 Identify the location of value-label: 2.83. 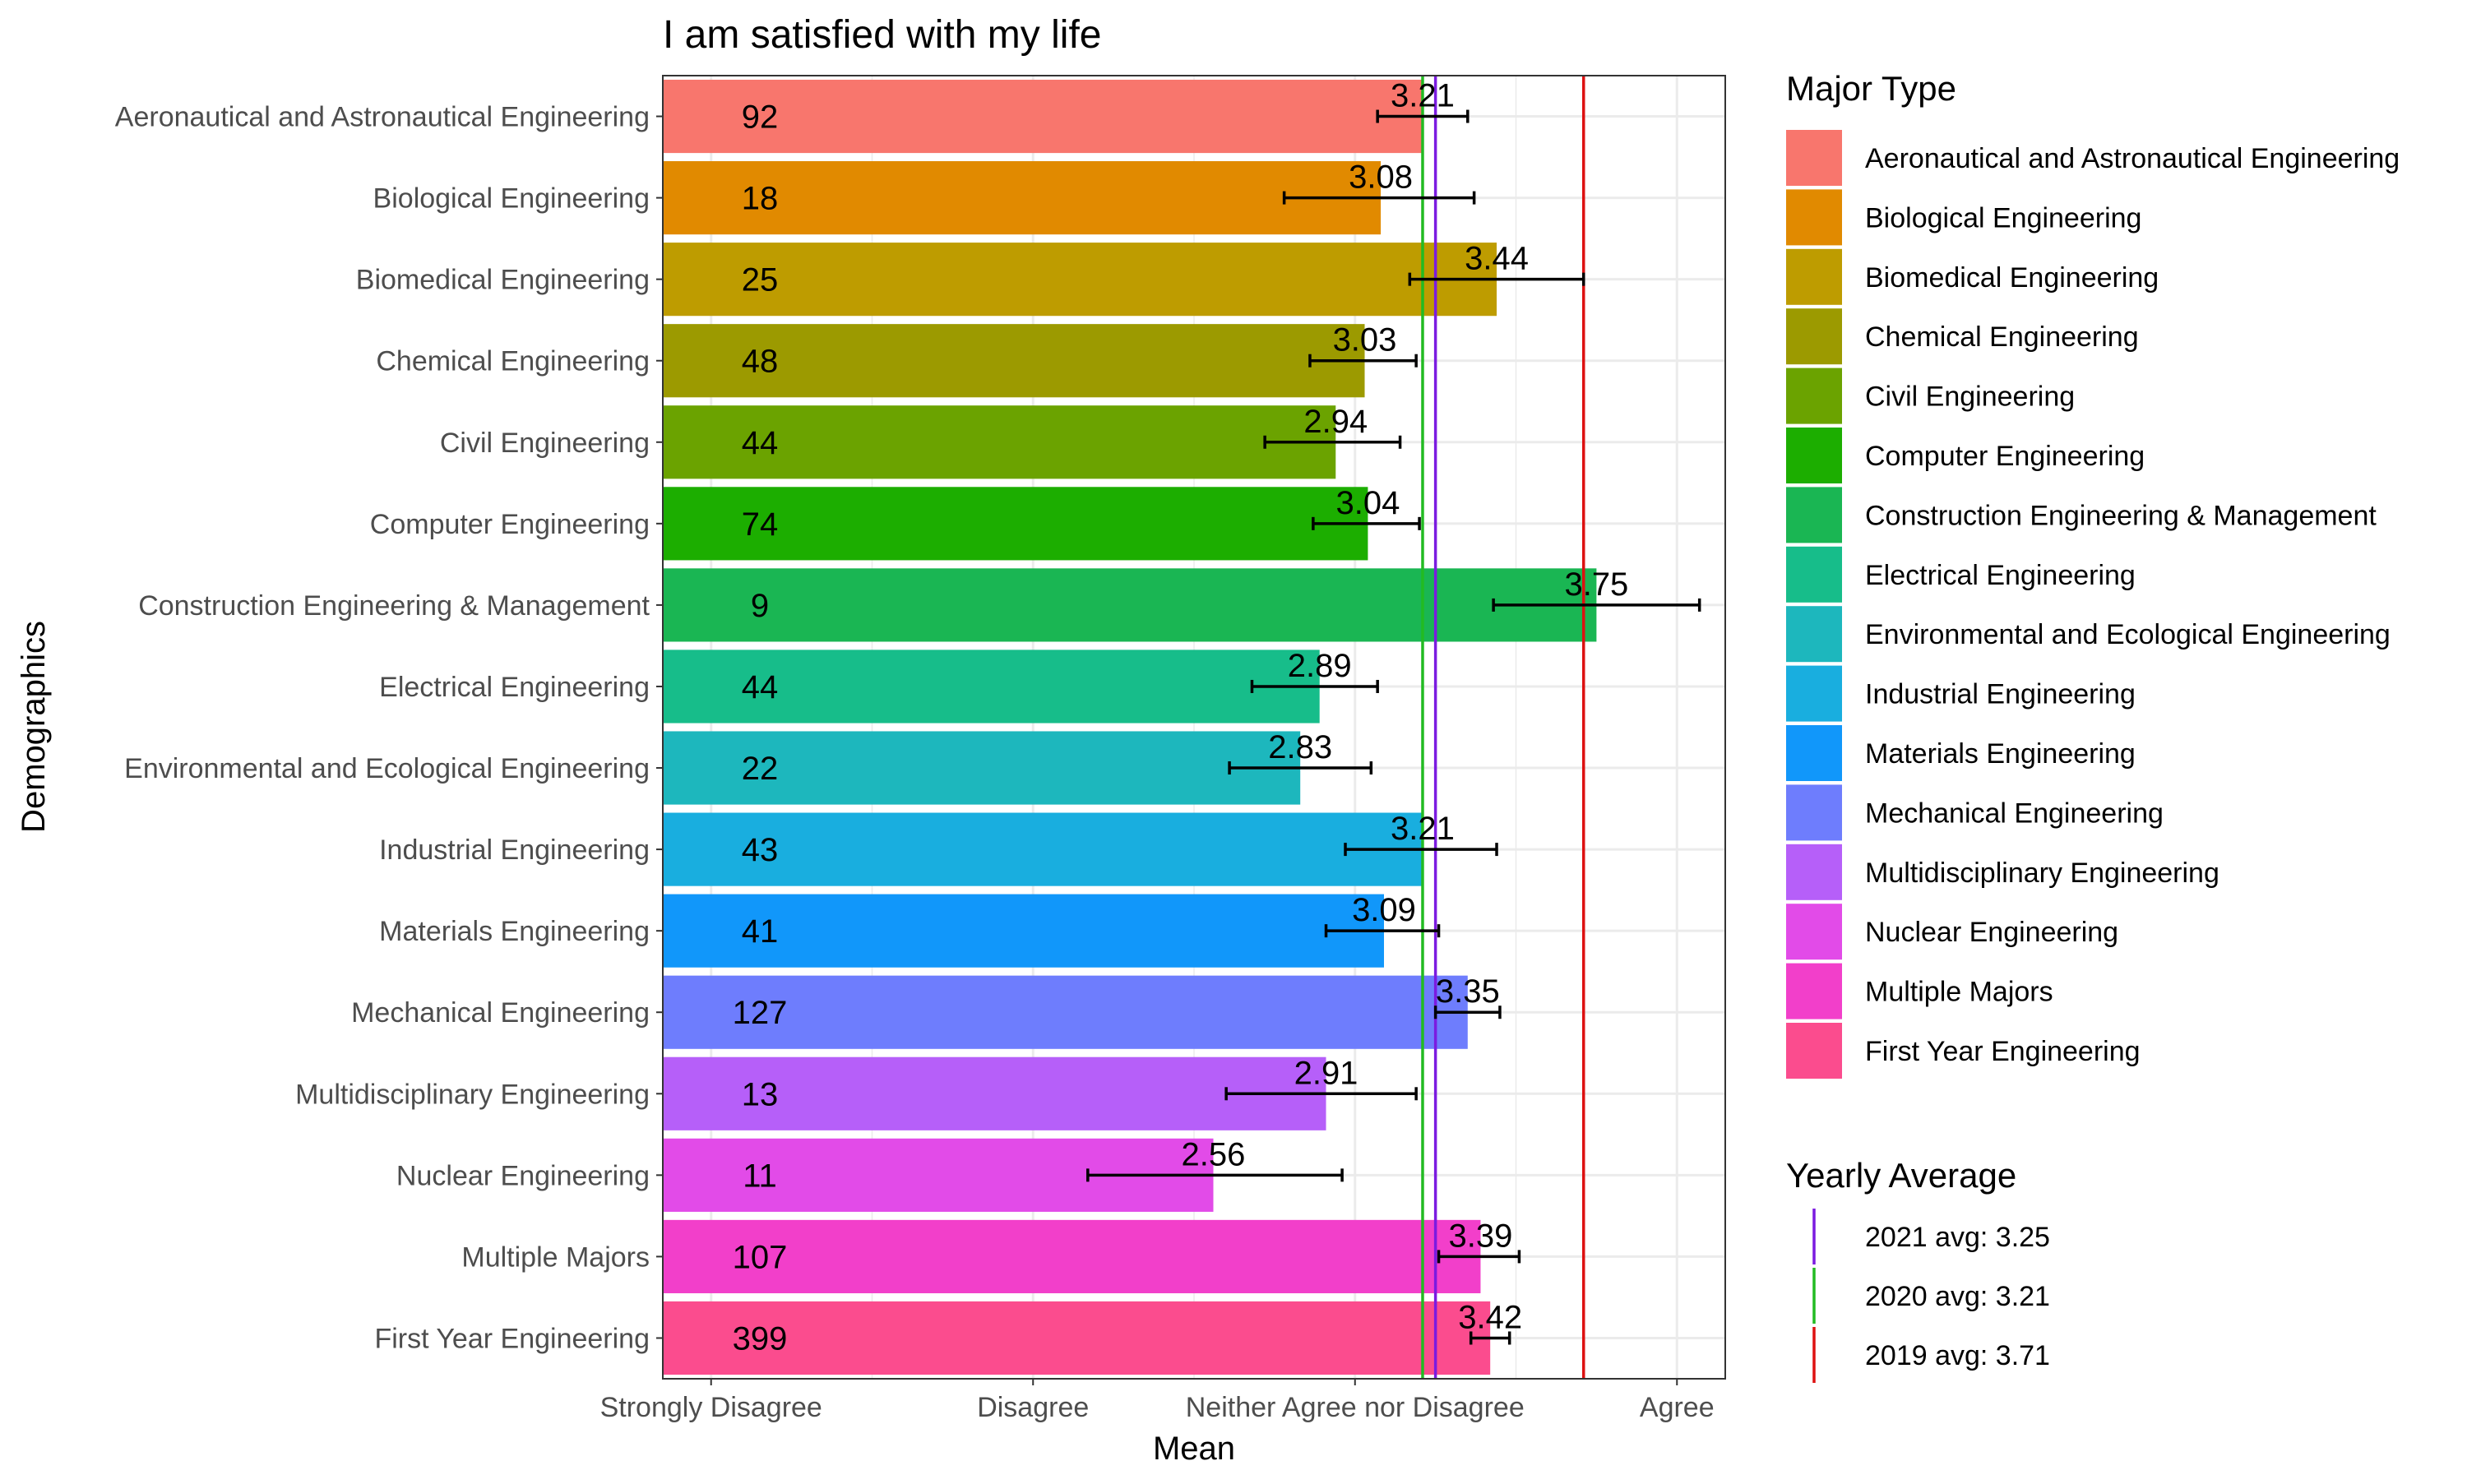
(1300, 747).